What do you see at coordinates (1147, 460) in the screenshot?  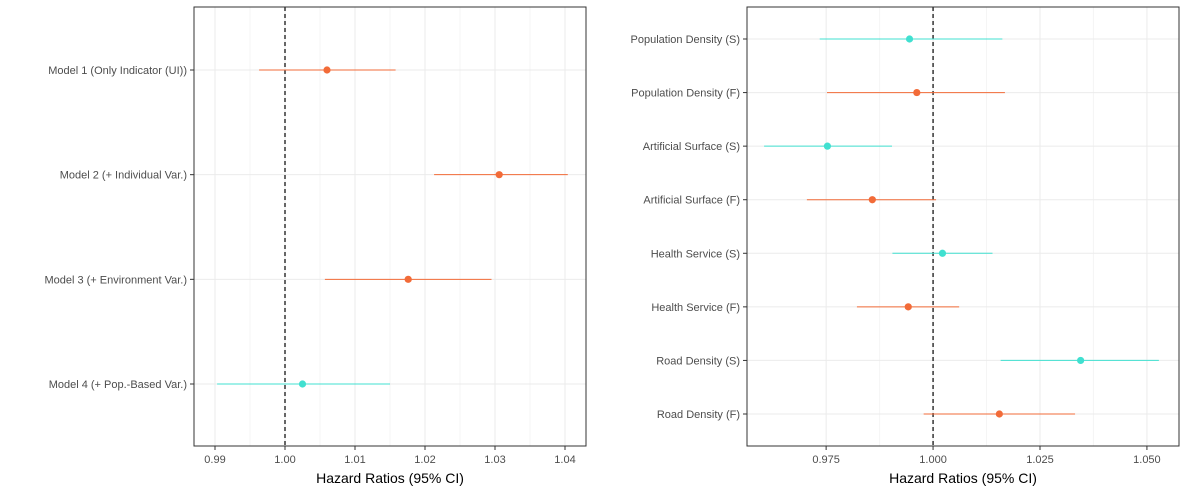 I see `x-tick-label: 1.050` at bounding box center [1147, 460].